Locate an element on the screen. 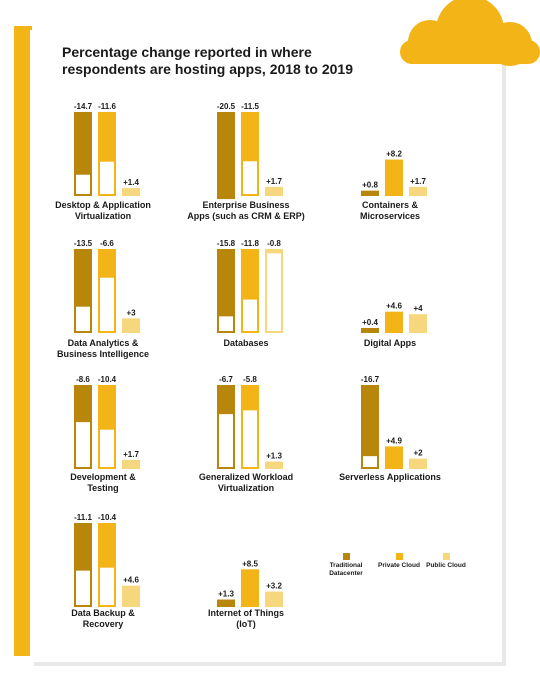 The image size is (540, 675). data-label: -0.8 is located at coordinates (274, 243).